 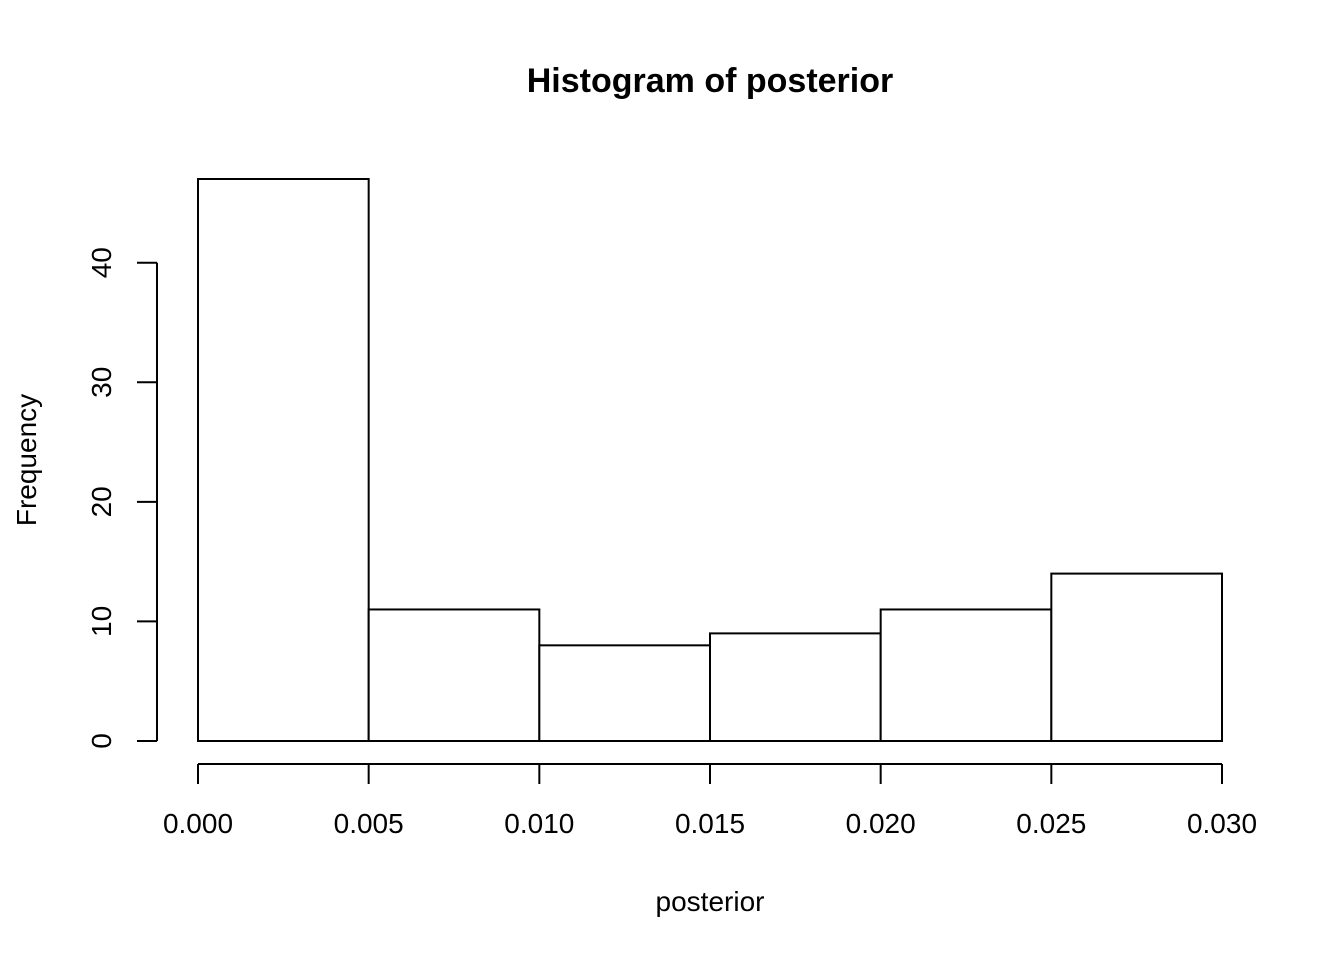 What do you see at coordinates (710, 801) in the screenshot?
I see `x-axis: 0.000 0.005 0.010 0.015 0.020 0.025 0.030` at bounding box center [710, 801].